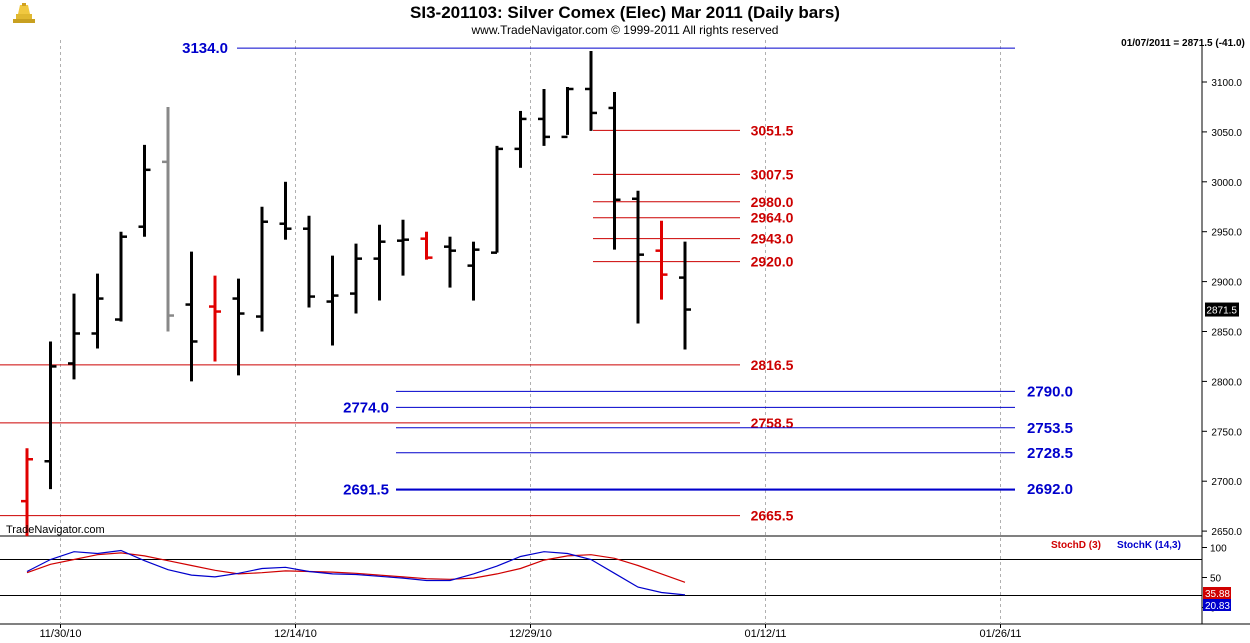 Image resolution: width=1250 pixels, height=643 pixels. Describe the element at coordinates (1050, 391) in the screenshot. I see `level-label-2790.0: 2790.0` at that location.